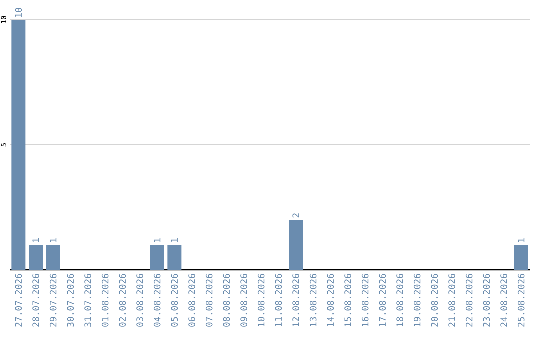 This screenshot has height=340, width=540. I want to click on x-tick-label: 24.08.2026, so click(504, 300).